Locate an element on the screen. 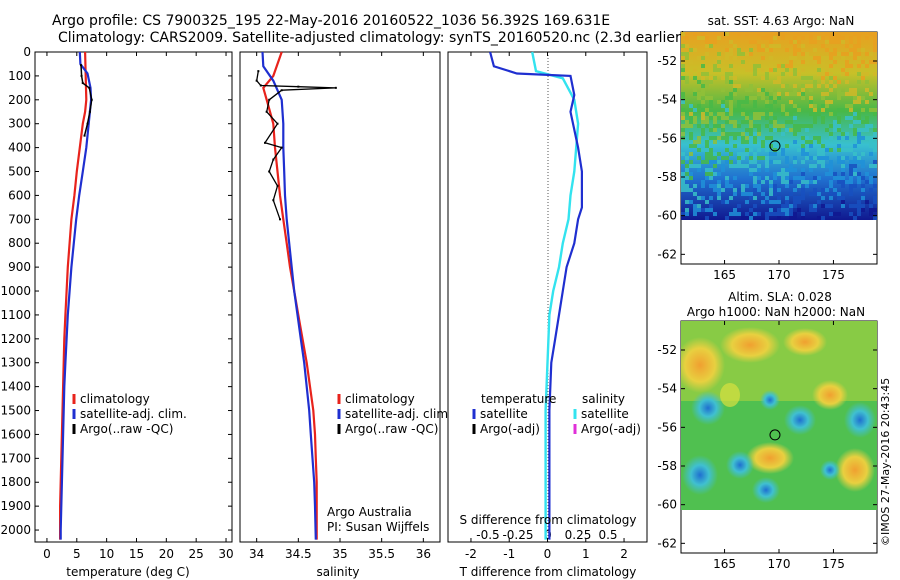  sla-field is located at coordinates (779, 415).